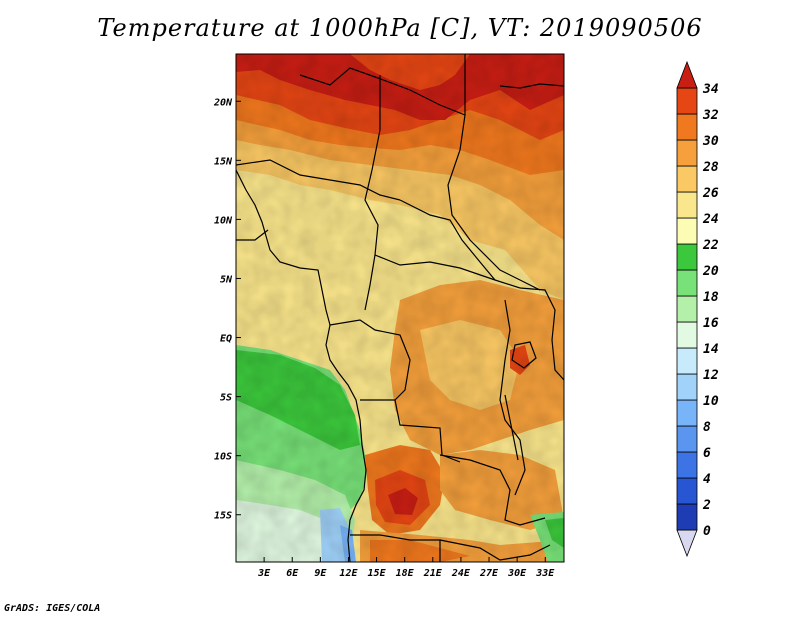  What do you see at coordinates (710, 245) in the screenshot?
I see `colorbar-label: 22` at bounding box center [710, 245].